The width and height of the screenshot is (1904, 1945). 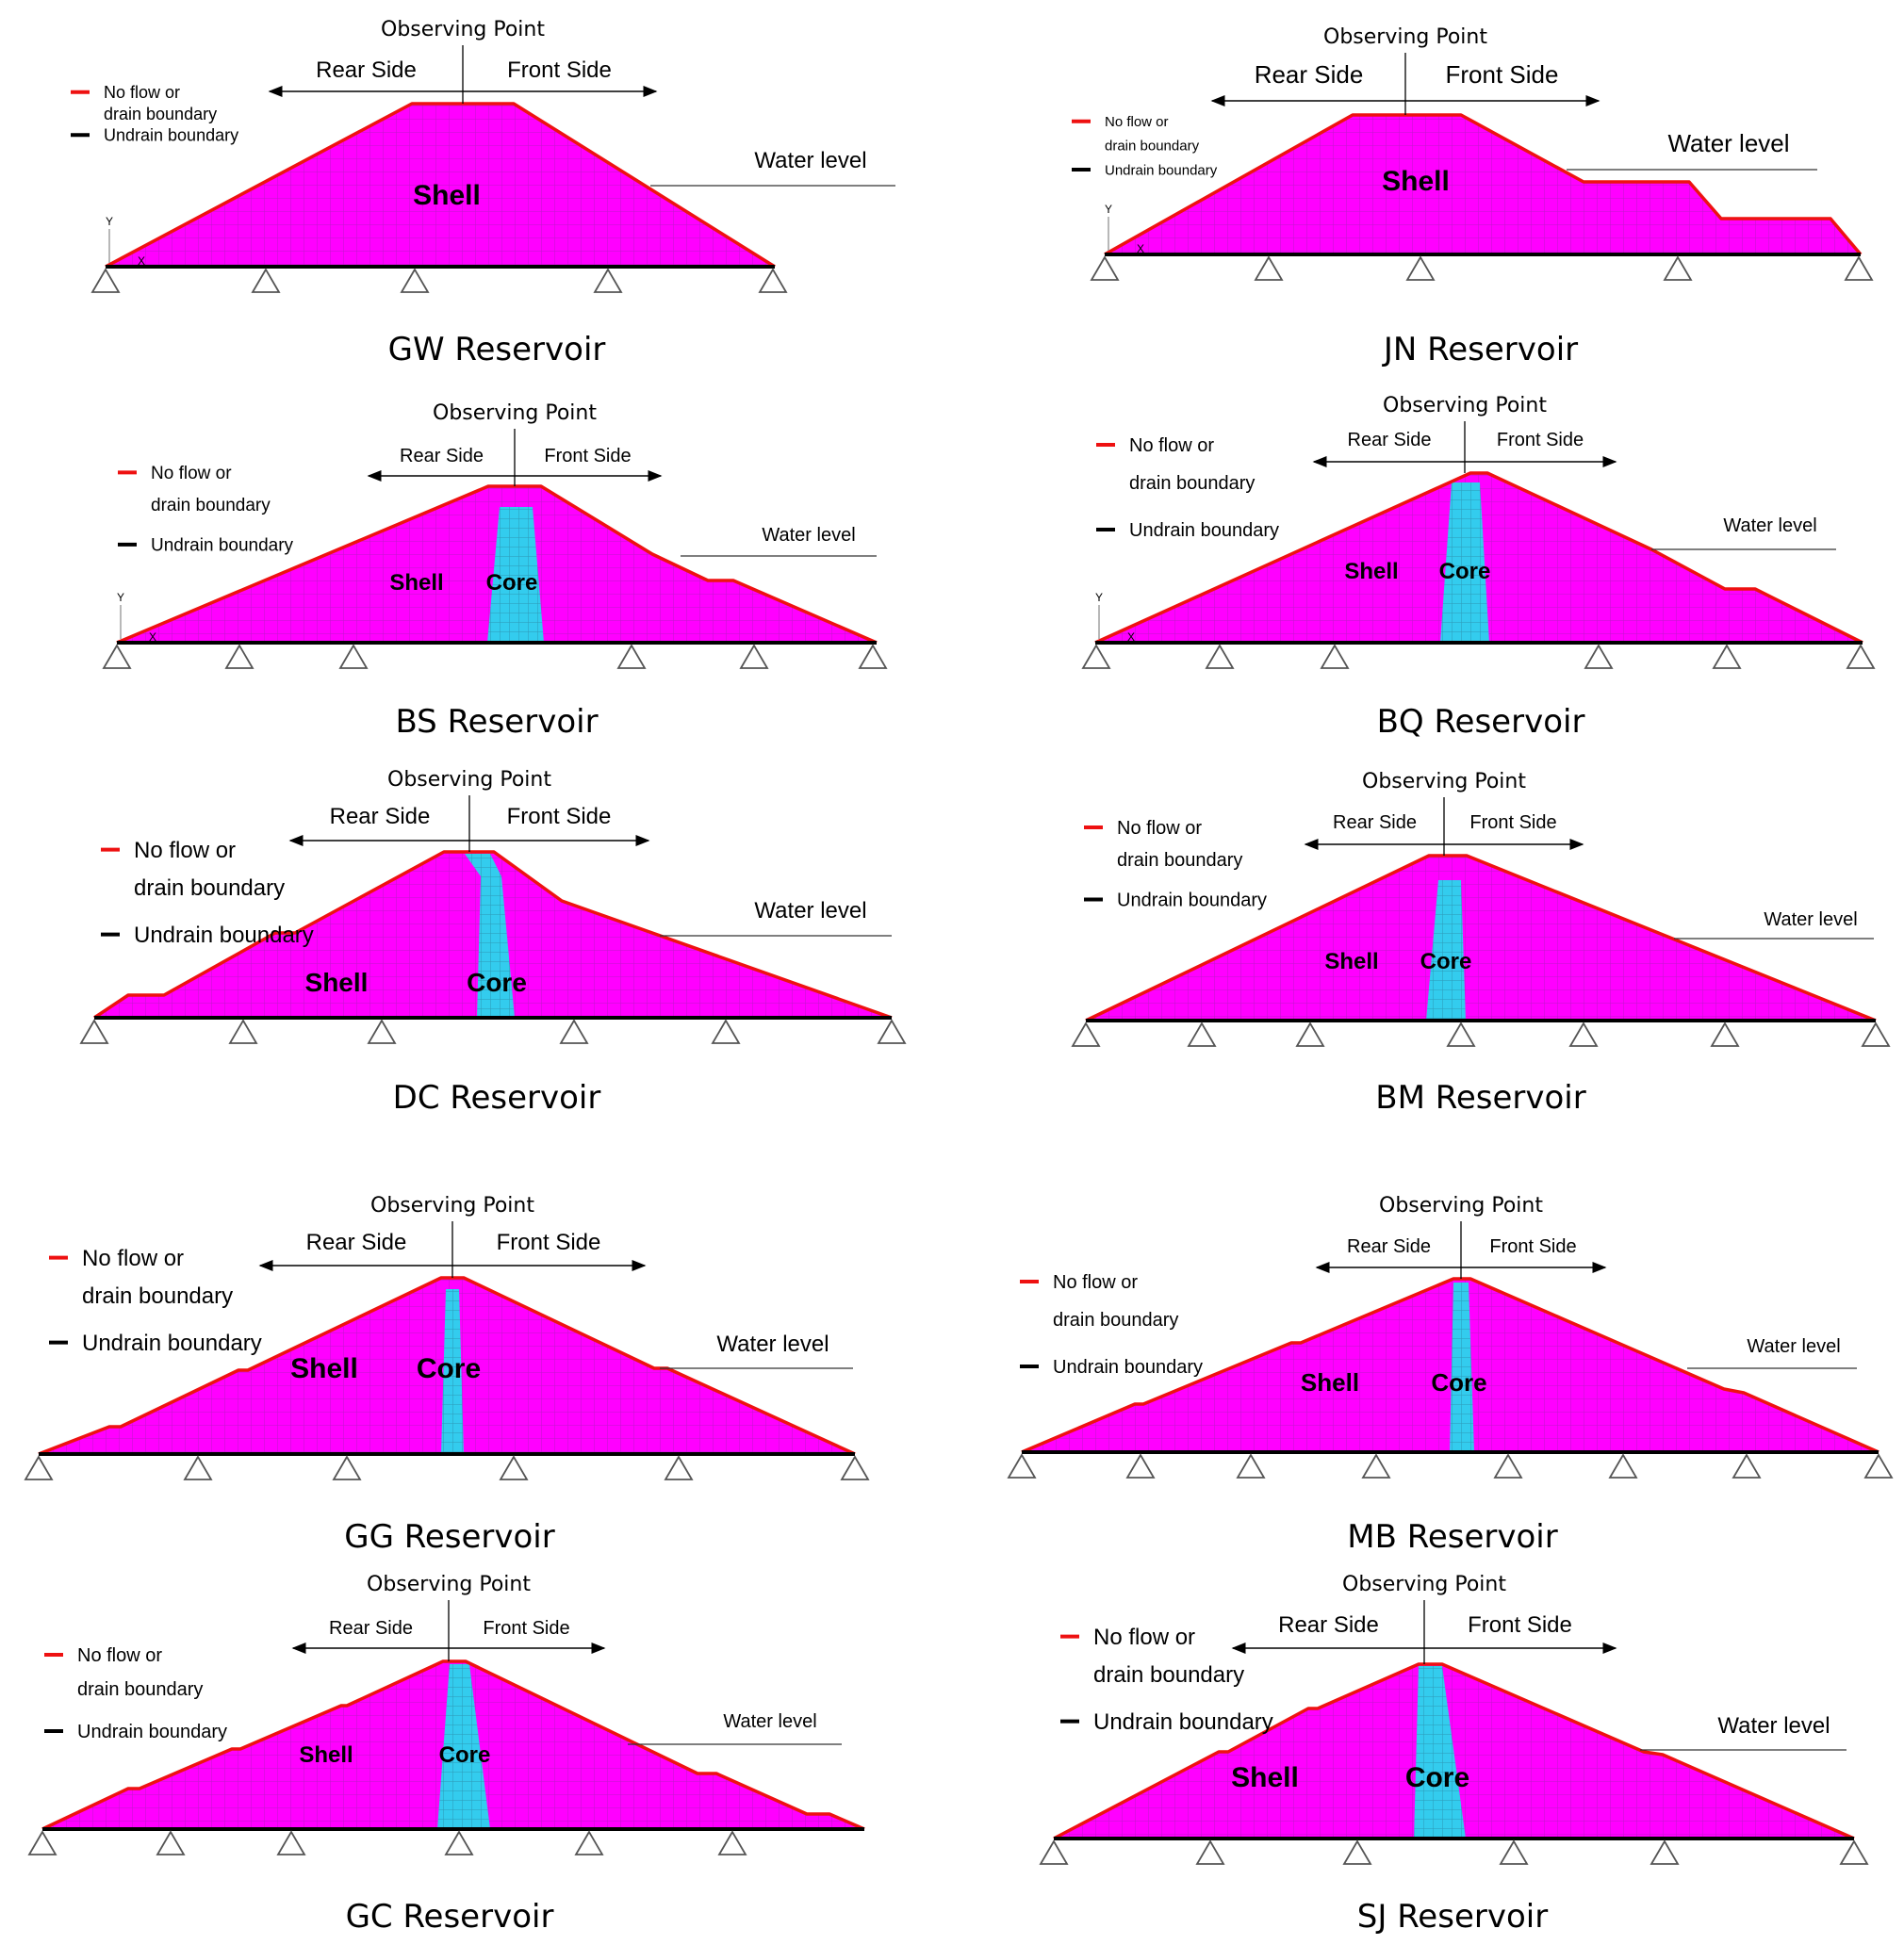 I want to click on x-axis-label: X, so click(x=141, y=261).